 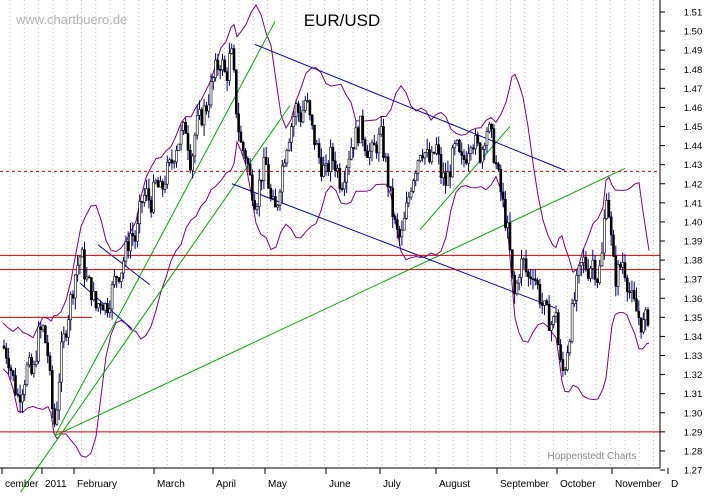 What do you see at coordinates (693, 432) in the screenshot?
I see `y-tick-label: 1.29` at bounding box center [693, 432].